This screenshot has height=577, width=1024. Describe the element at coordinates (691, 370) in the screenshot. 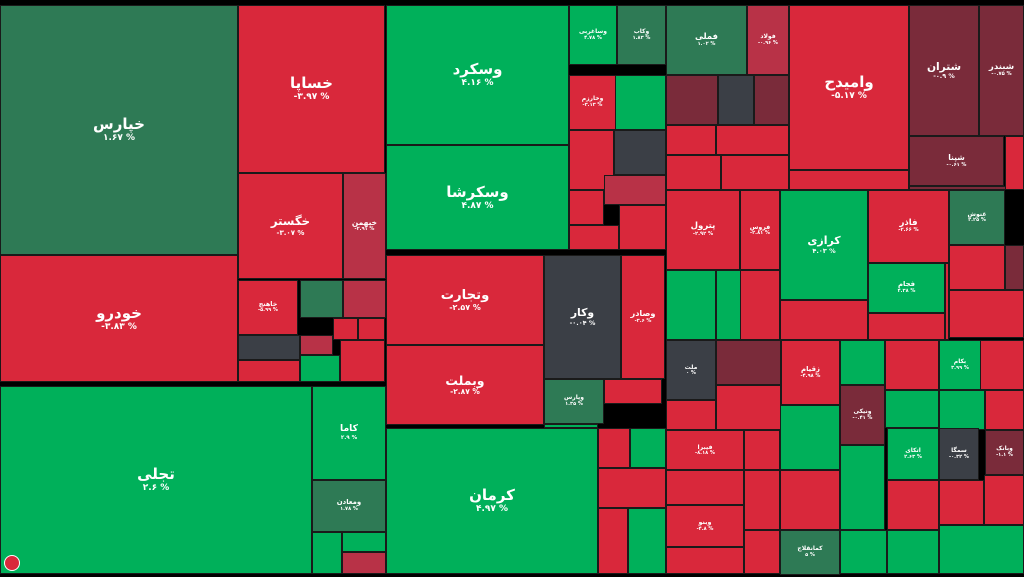

I see `symbol-tile: ملت ۰ %` at that location.